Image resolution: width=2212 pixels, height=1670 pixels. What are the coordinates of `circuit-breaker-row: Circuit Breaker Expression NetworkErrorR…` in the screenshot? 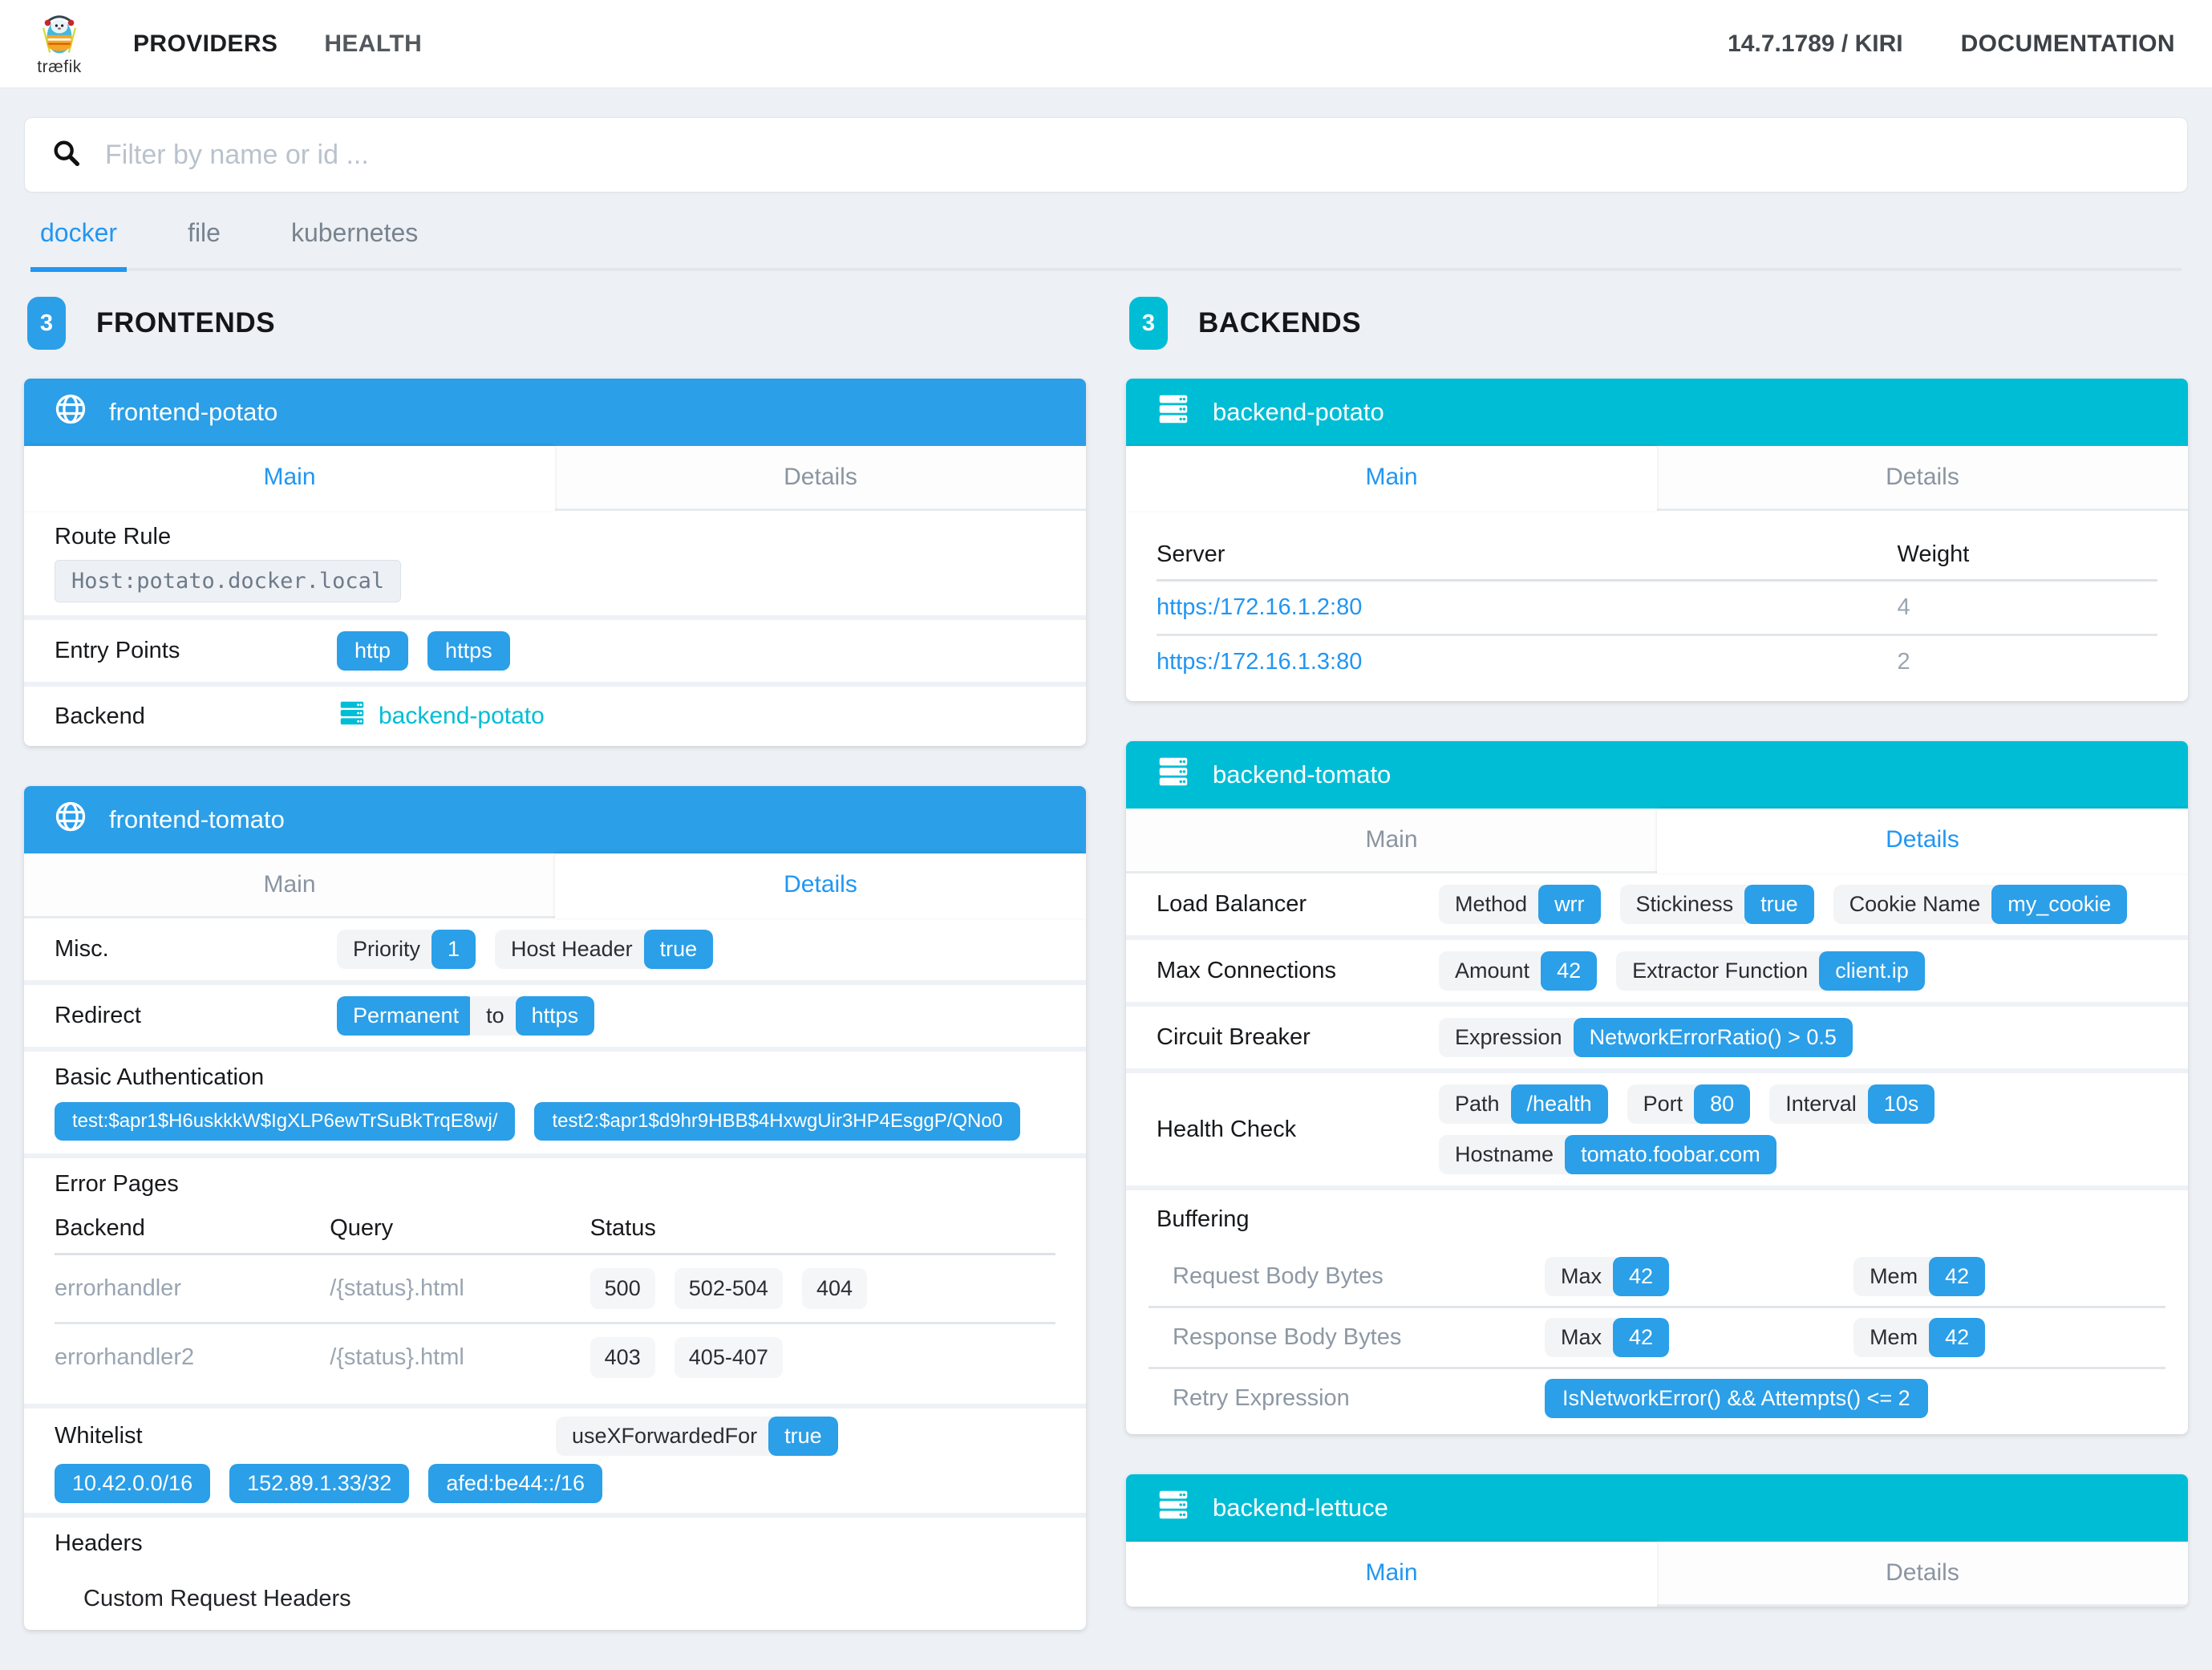 It's located at (1657, 1035).